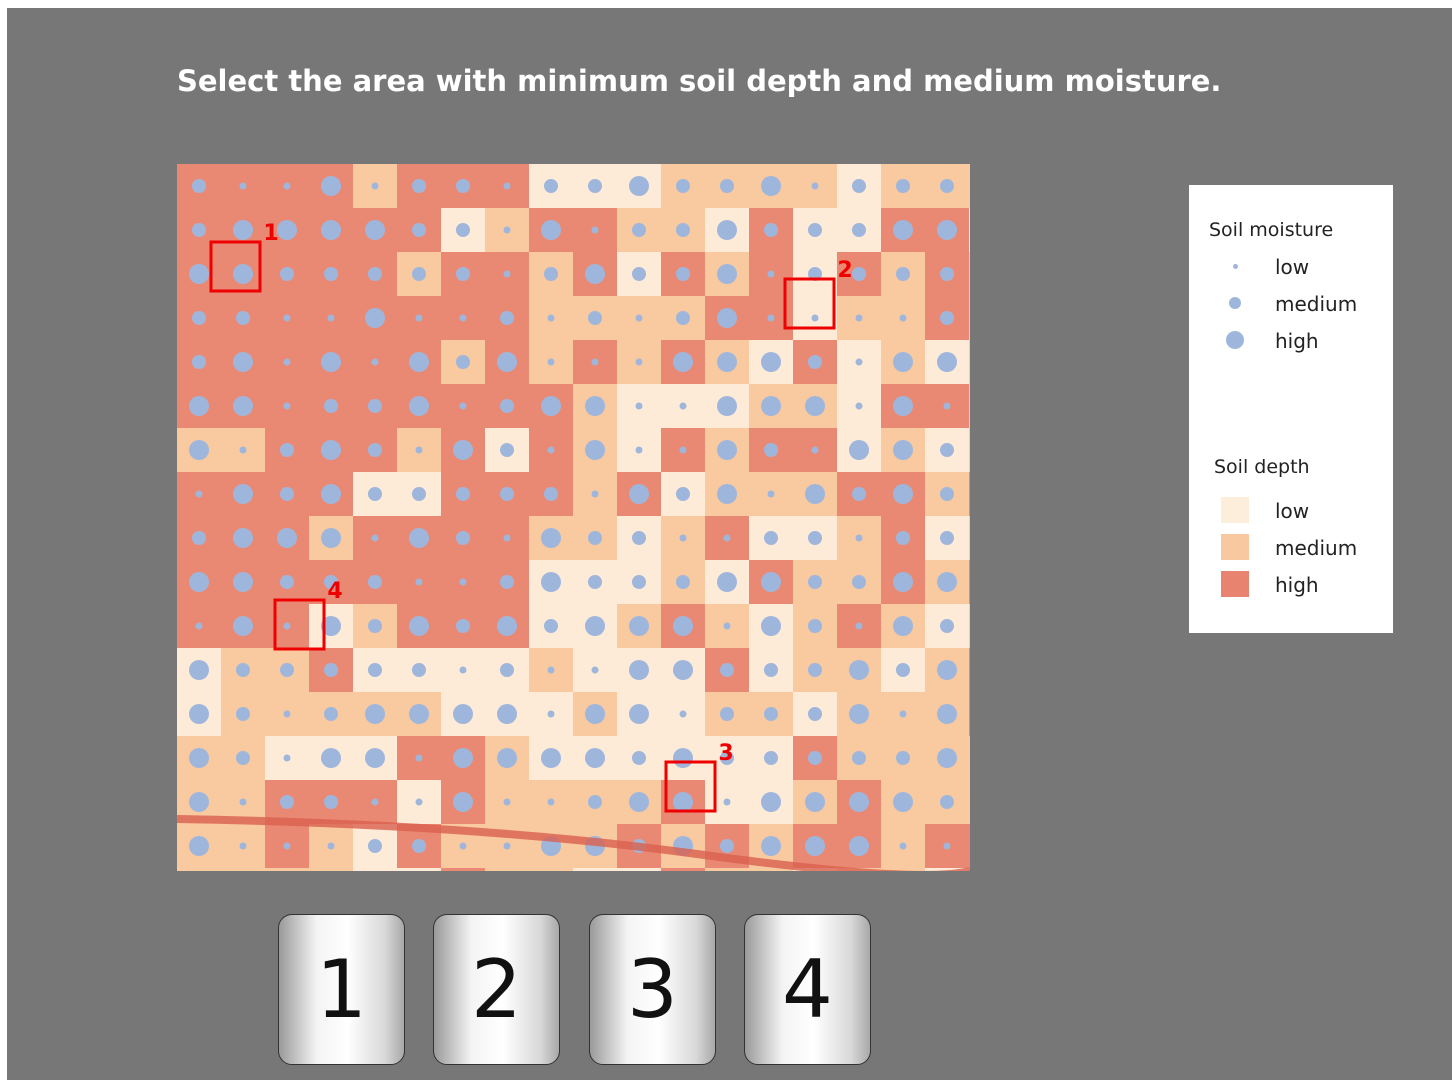 This screenshot has height=1080, width=1452. Describe the element at coordinates (341, 989) in the screenshot. I see `answer-button: 1` at that location.